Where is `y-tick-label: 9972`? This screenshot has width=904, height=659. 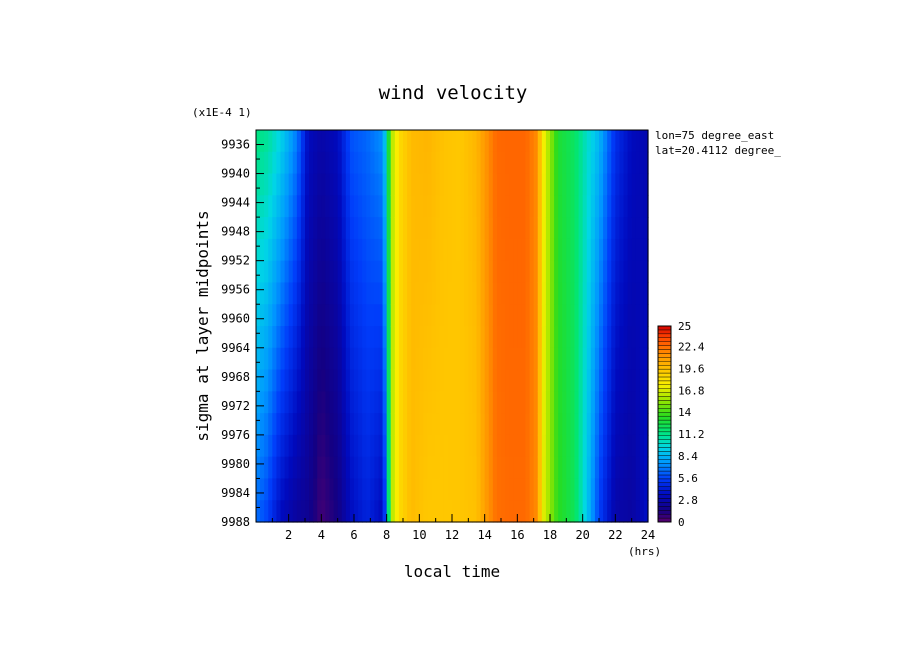 y-tick-label: 9972 is located at coordinates (235, 406).